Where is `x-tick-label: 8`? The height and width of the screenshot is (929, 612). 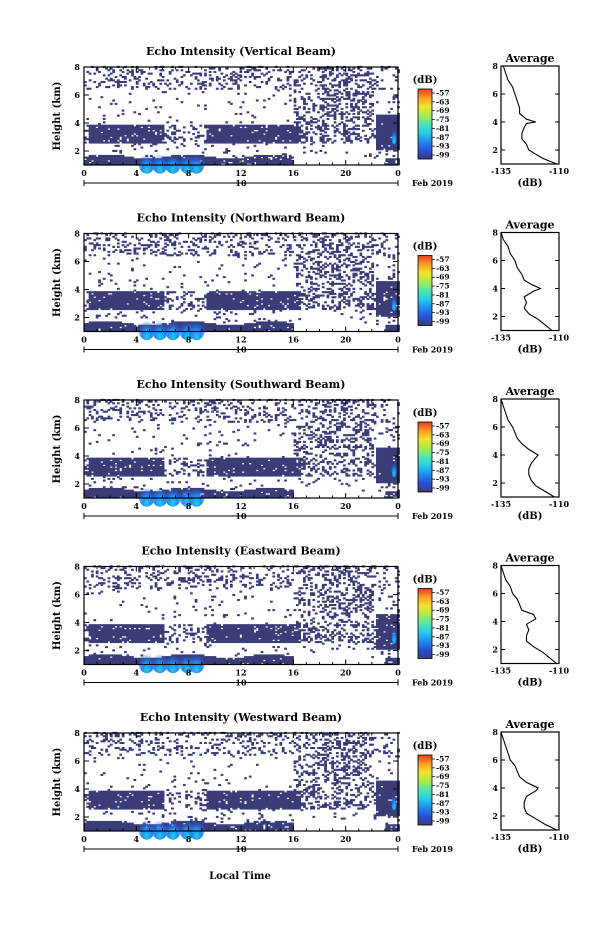
x-tick-label: 8 is located at coordinates (189, 173).